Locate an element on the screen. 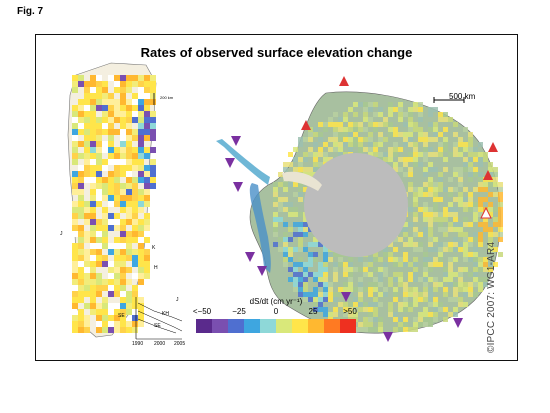  greenland-label-k: K is located at coordinates (154, 248).